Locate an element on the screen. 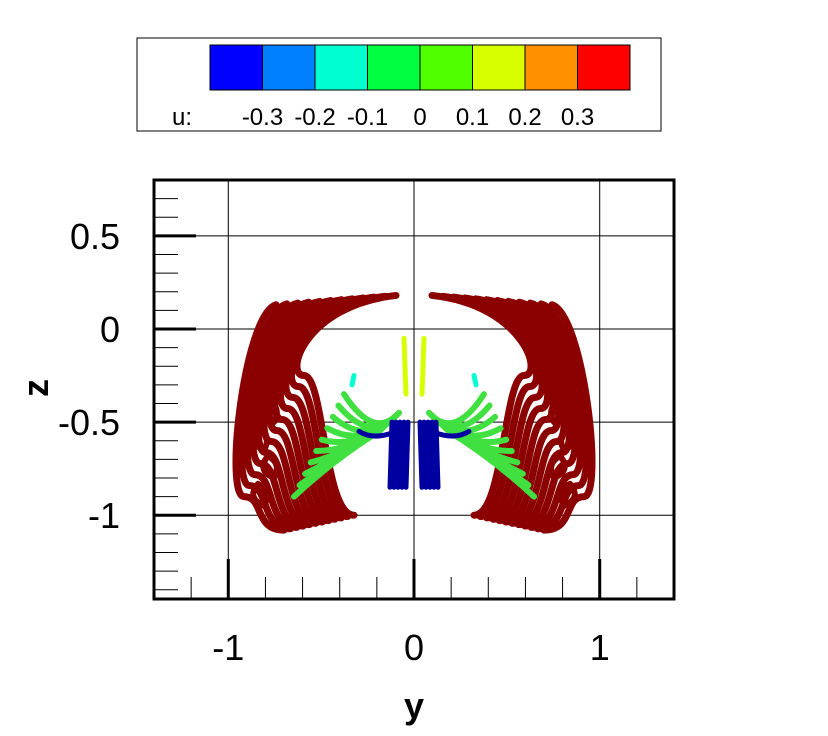 The image size is (828, 736). y-axis-title: z is located at coordinates (35, 388).